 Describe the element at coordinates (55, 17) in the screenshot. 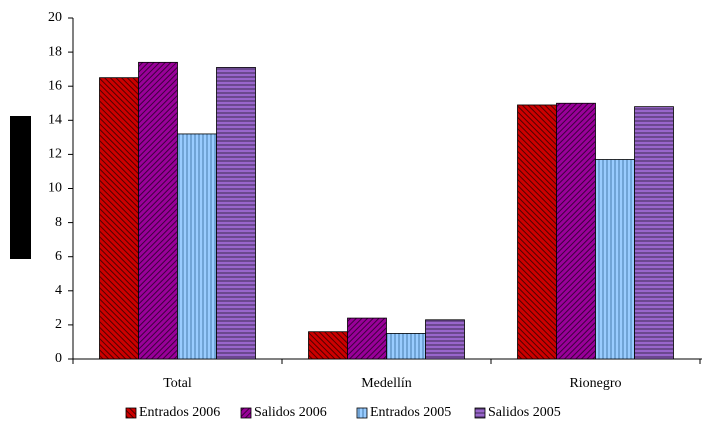

I see `y-tick-label: 20` at that location.